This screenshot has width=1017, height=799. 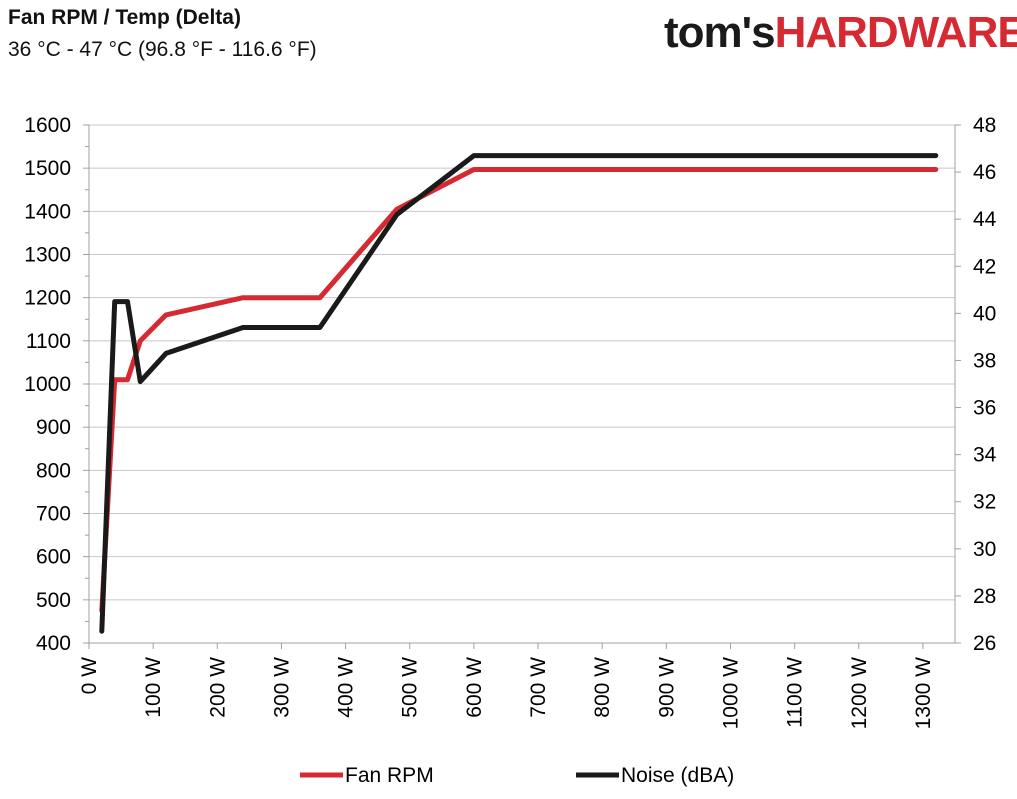 I want to click on y-left-tick-label: 1200, so click(x=47, y=298).